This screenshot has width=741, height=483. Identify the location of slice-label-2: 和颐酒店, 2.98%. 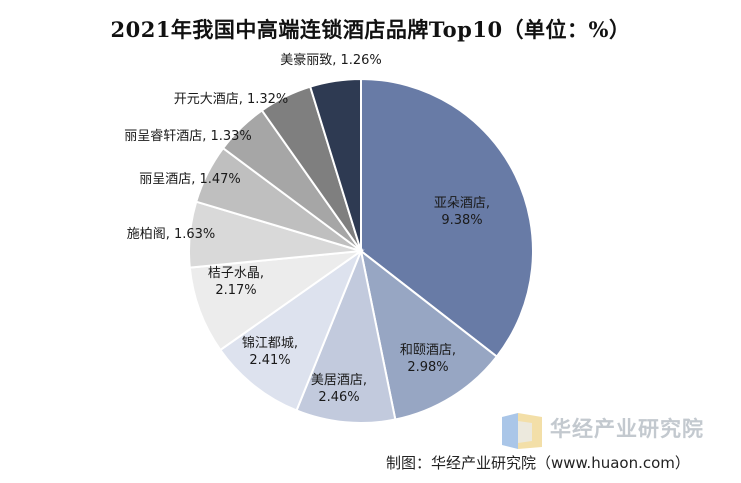
(428, 359).